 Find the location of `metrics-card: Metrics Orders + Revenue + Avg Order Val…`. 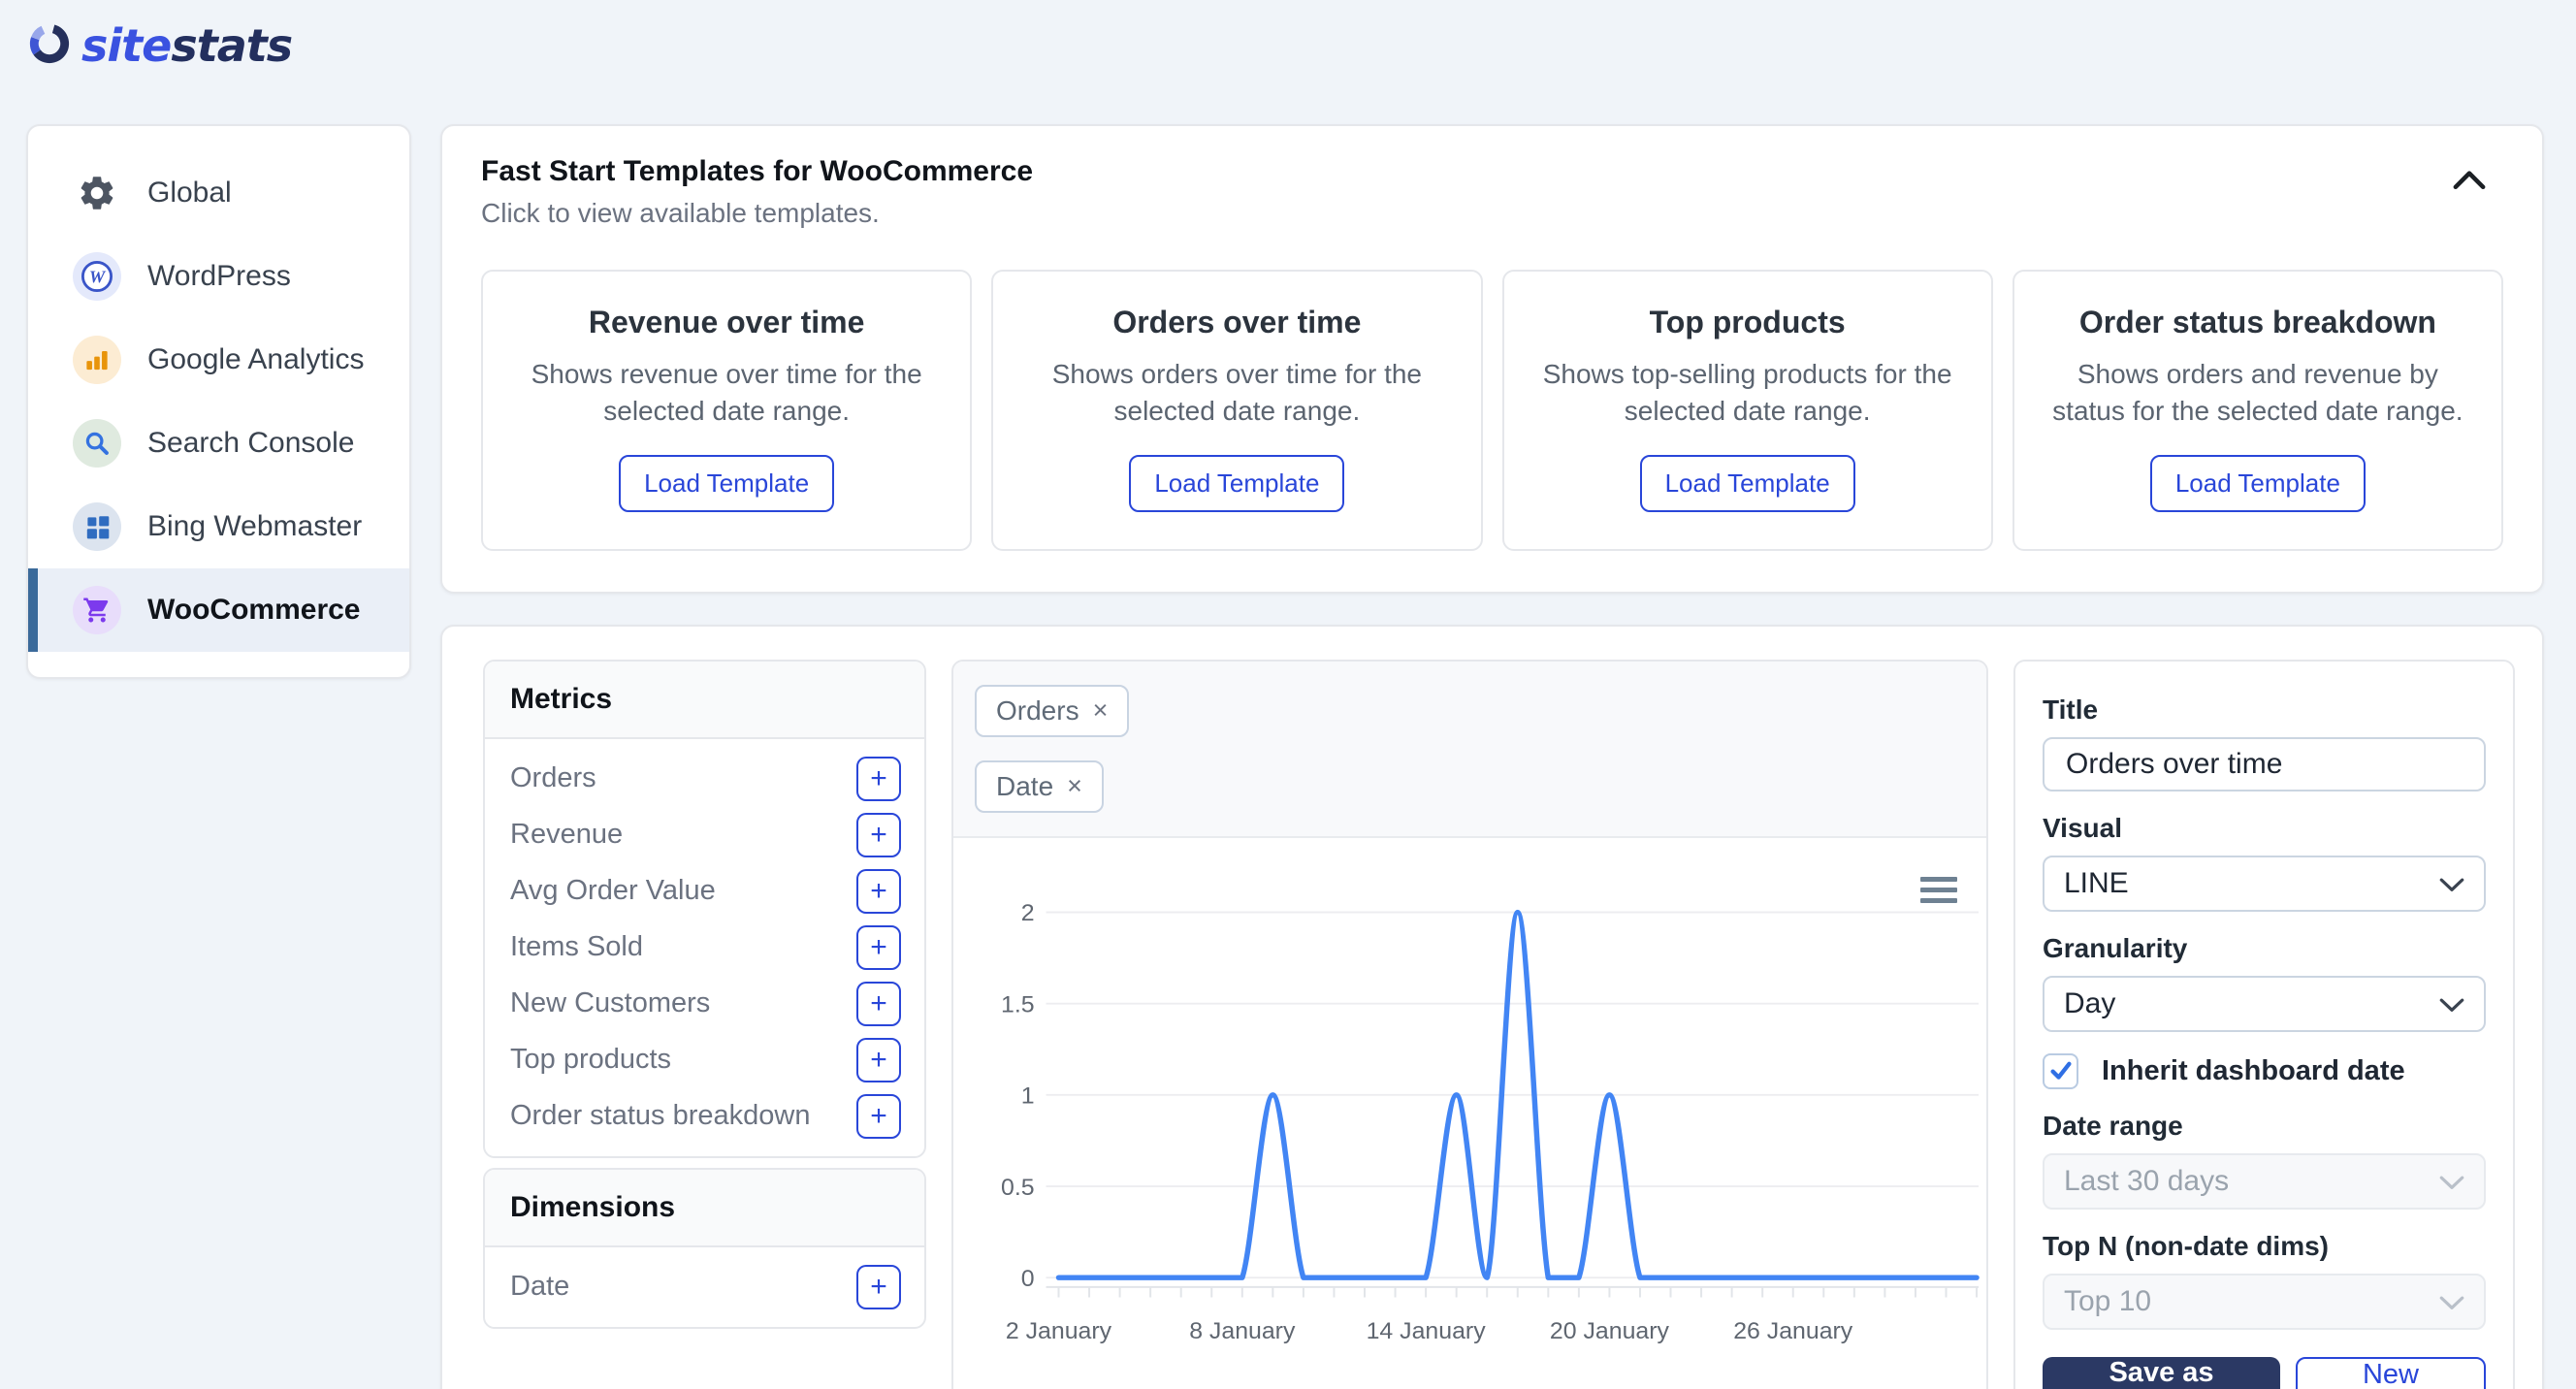

metrics-card: Metrics Orders + Revenue + Avg Order Val… is located at coordinates (704, 908).